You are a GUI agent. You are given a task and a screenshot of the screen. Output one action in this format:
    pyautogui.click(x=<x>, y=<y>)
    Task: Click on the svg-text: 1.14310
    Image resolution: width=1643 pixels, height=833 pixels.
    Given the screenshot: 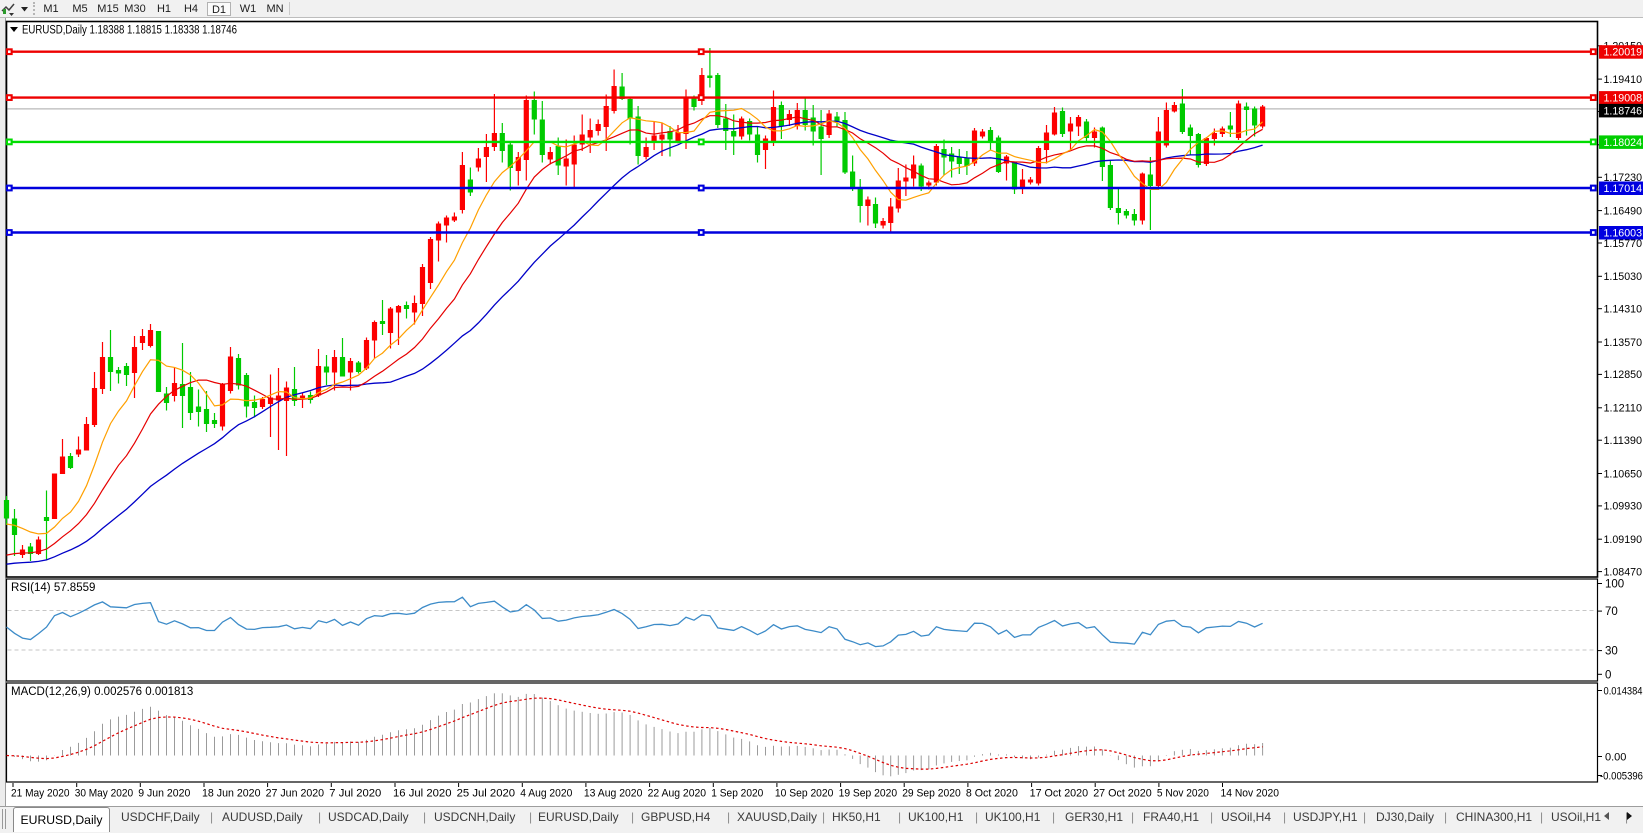 What is the action you would take?
    pyautogui.click(x=1623, y=310)
    